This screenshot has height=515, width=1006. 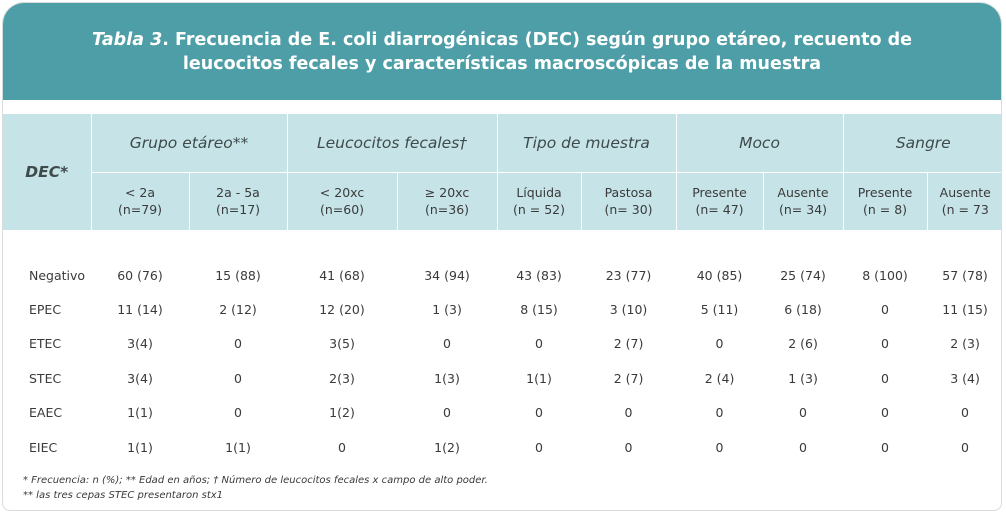 I want to click on table-row: EAEC 1(1) 0 1(2) 0 0 0 0 0 0 0, so click(x=502, y=413).